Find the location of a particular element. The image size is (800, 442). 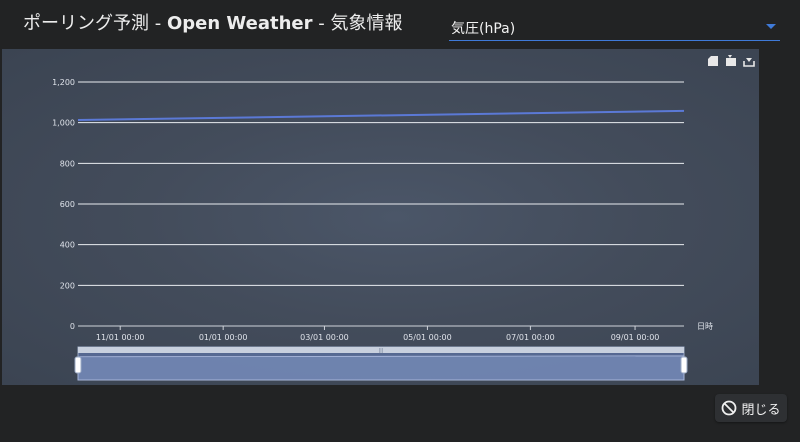

datazoom-grip-icon: ||| is located at coordinates (380, 351).